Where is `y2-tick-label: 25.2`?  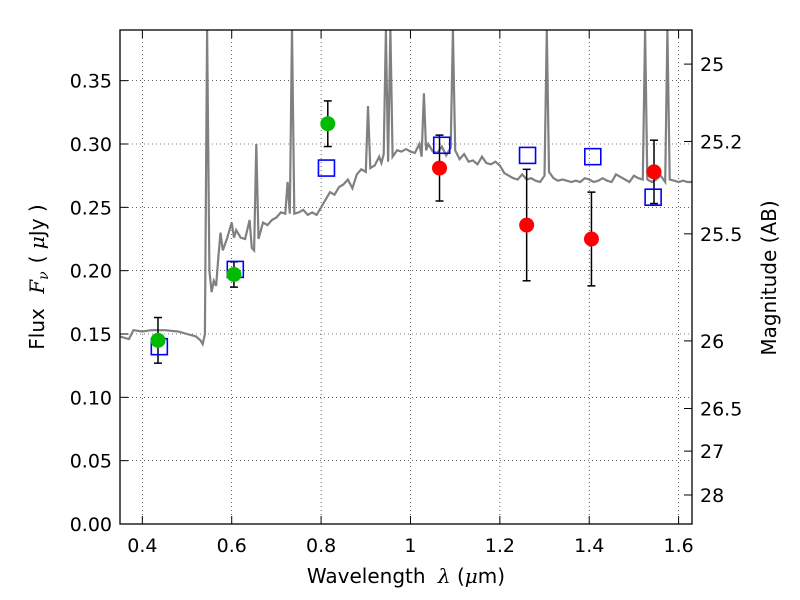
y2-tick-label: 25.2 is located at coordinates (721, 142).